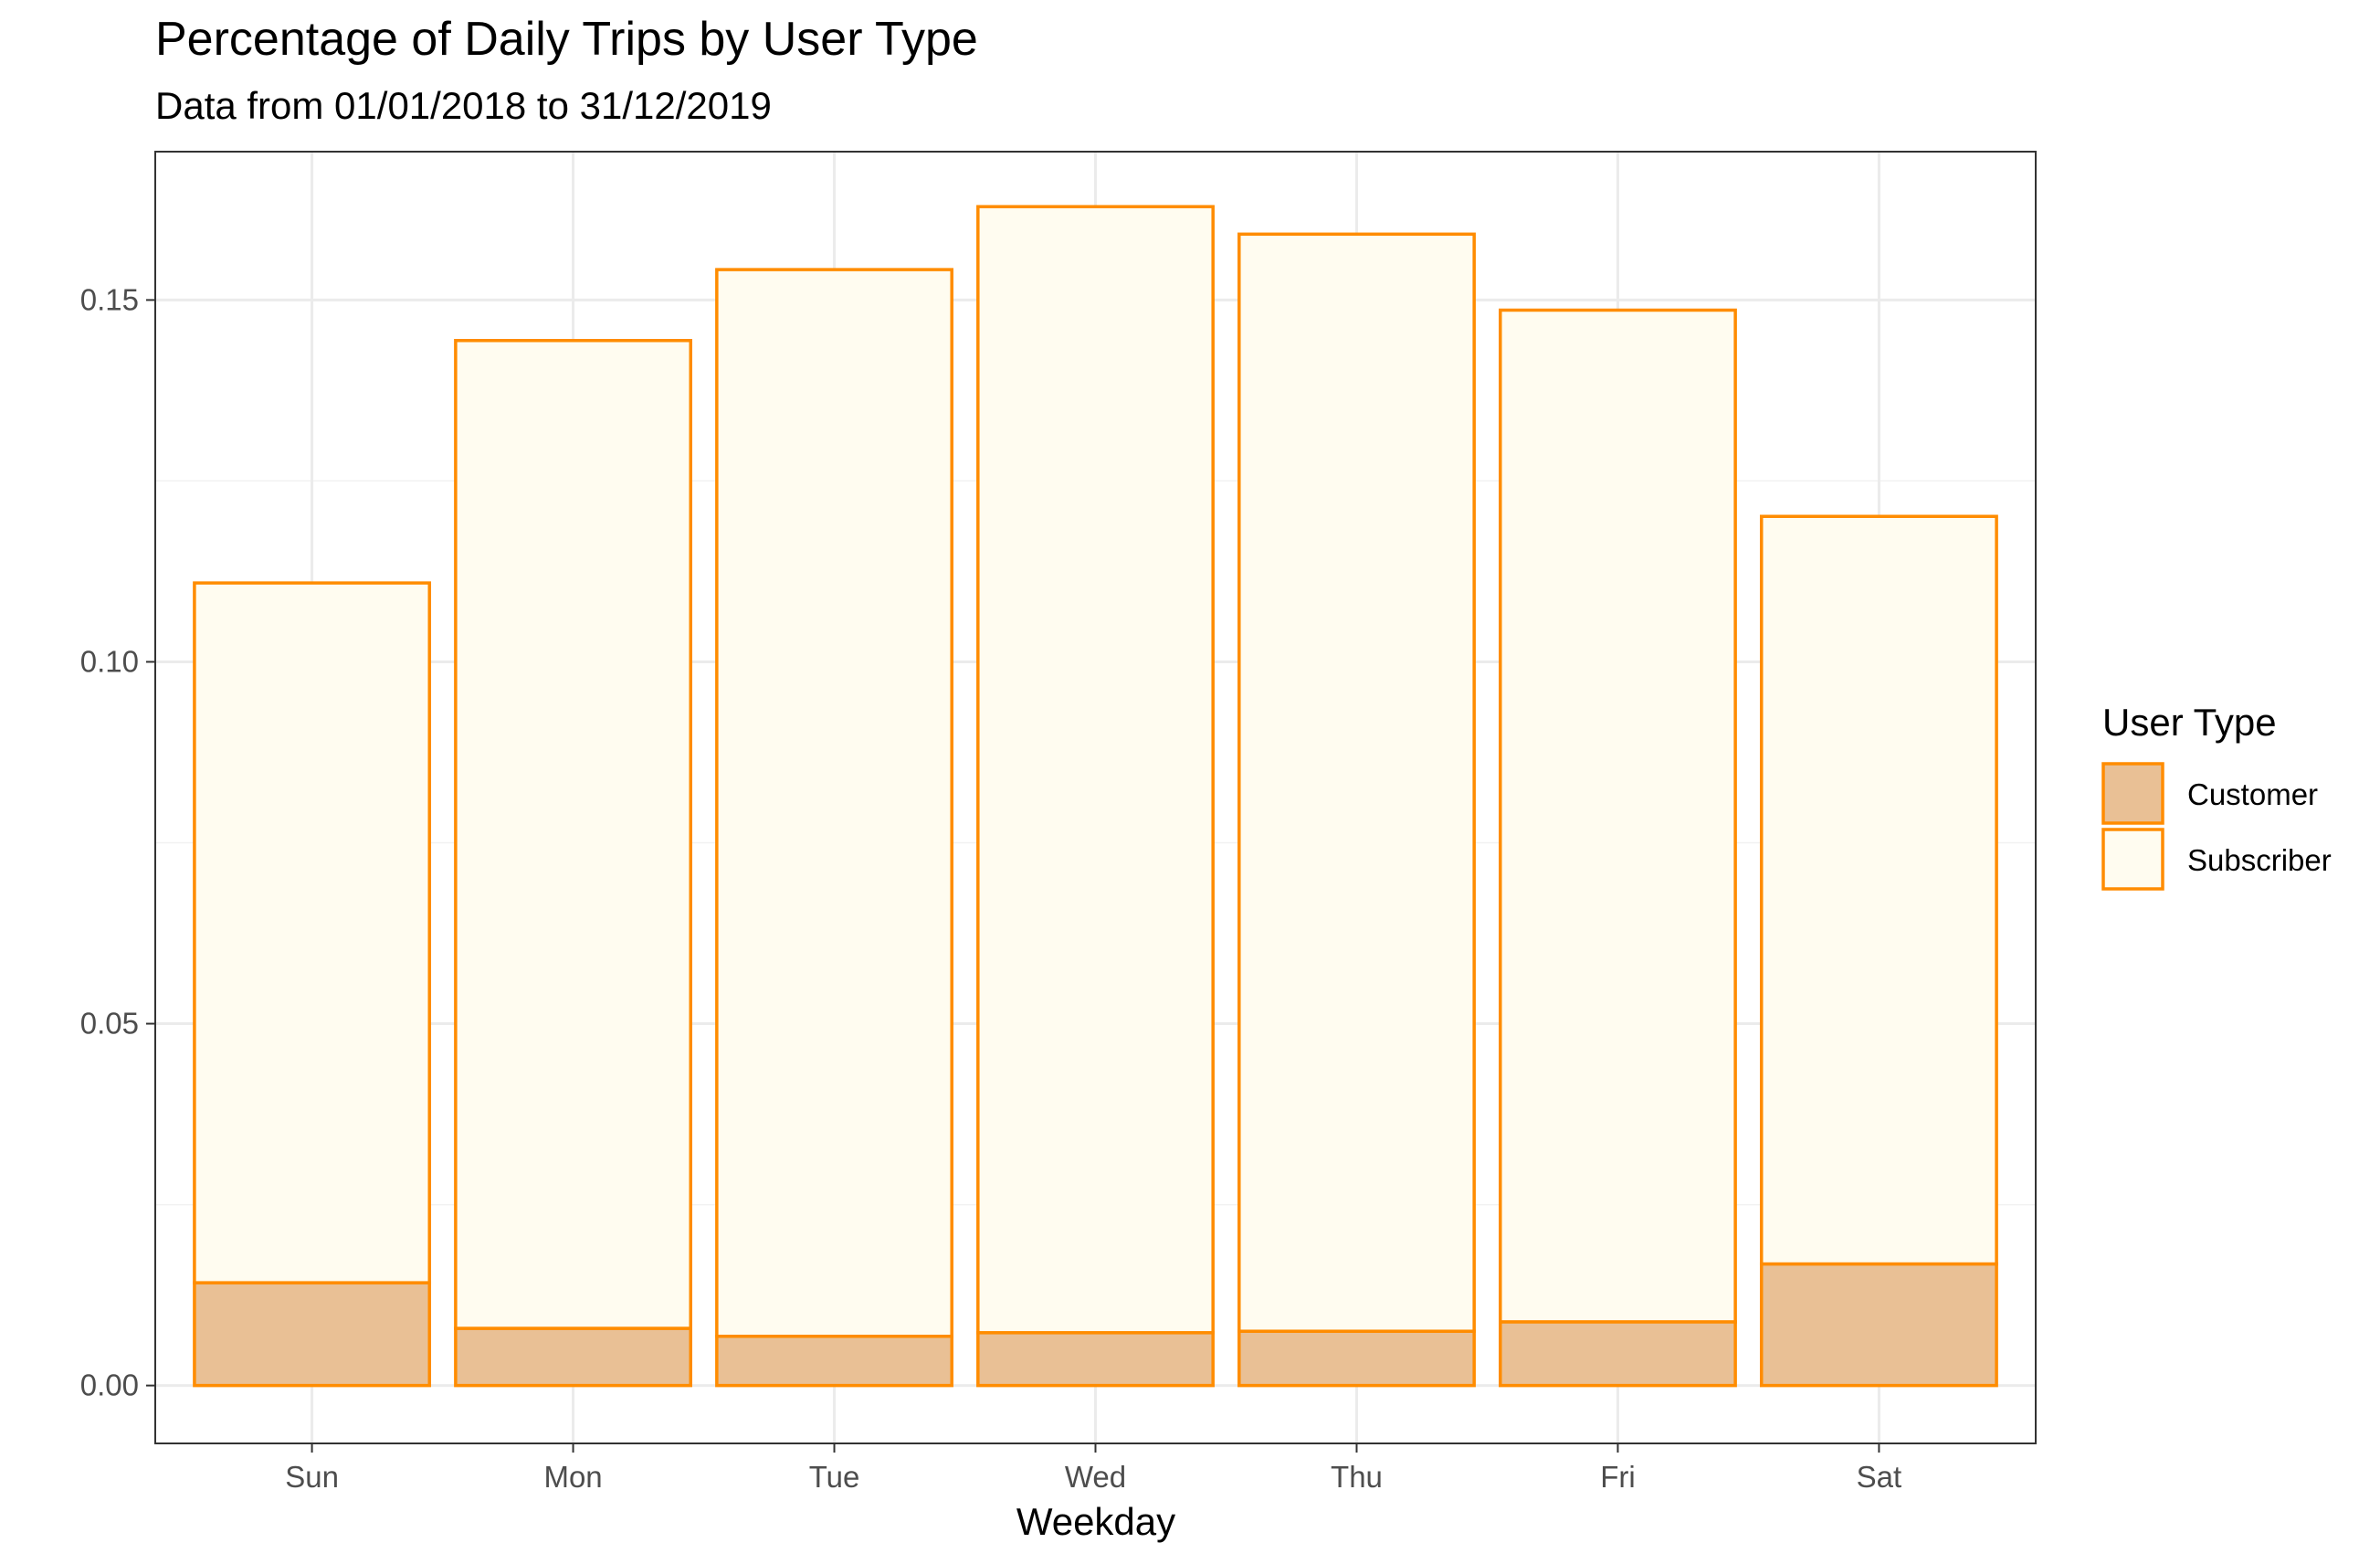  Describe the element at coordinates (110, 299) in the screenshot. I see `y-tick-label: 0.15` at that location.